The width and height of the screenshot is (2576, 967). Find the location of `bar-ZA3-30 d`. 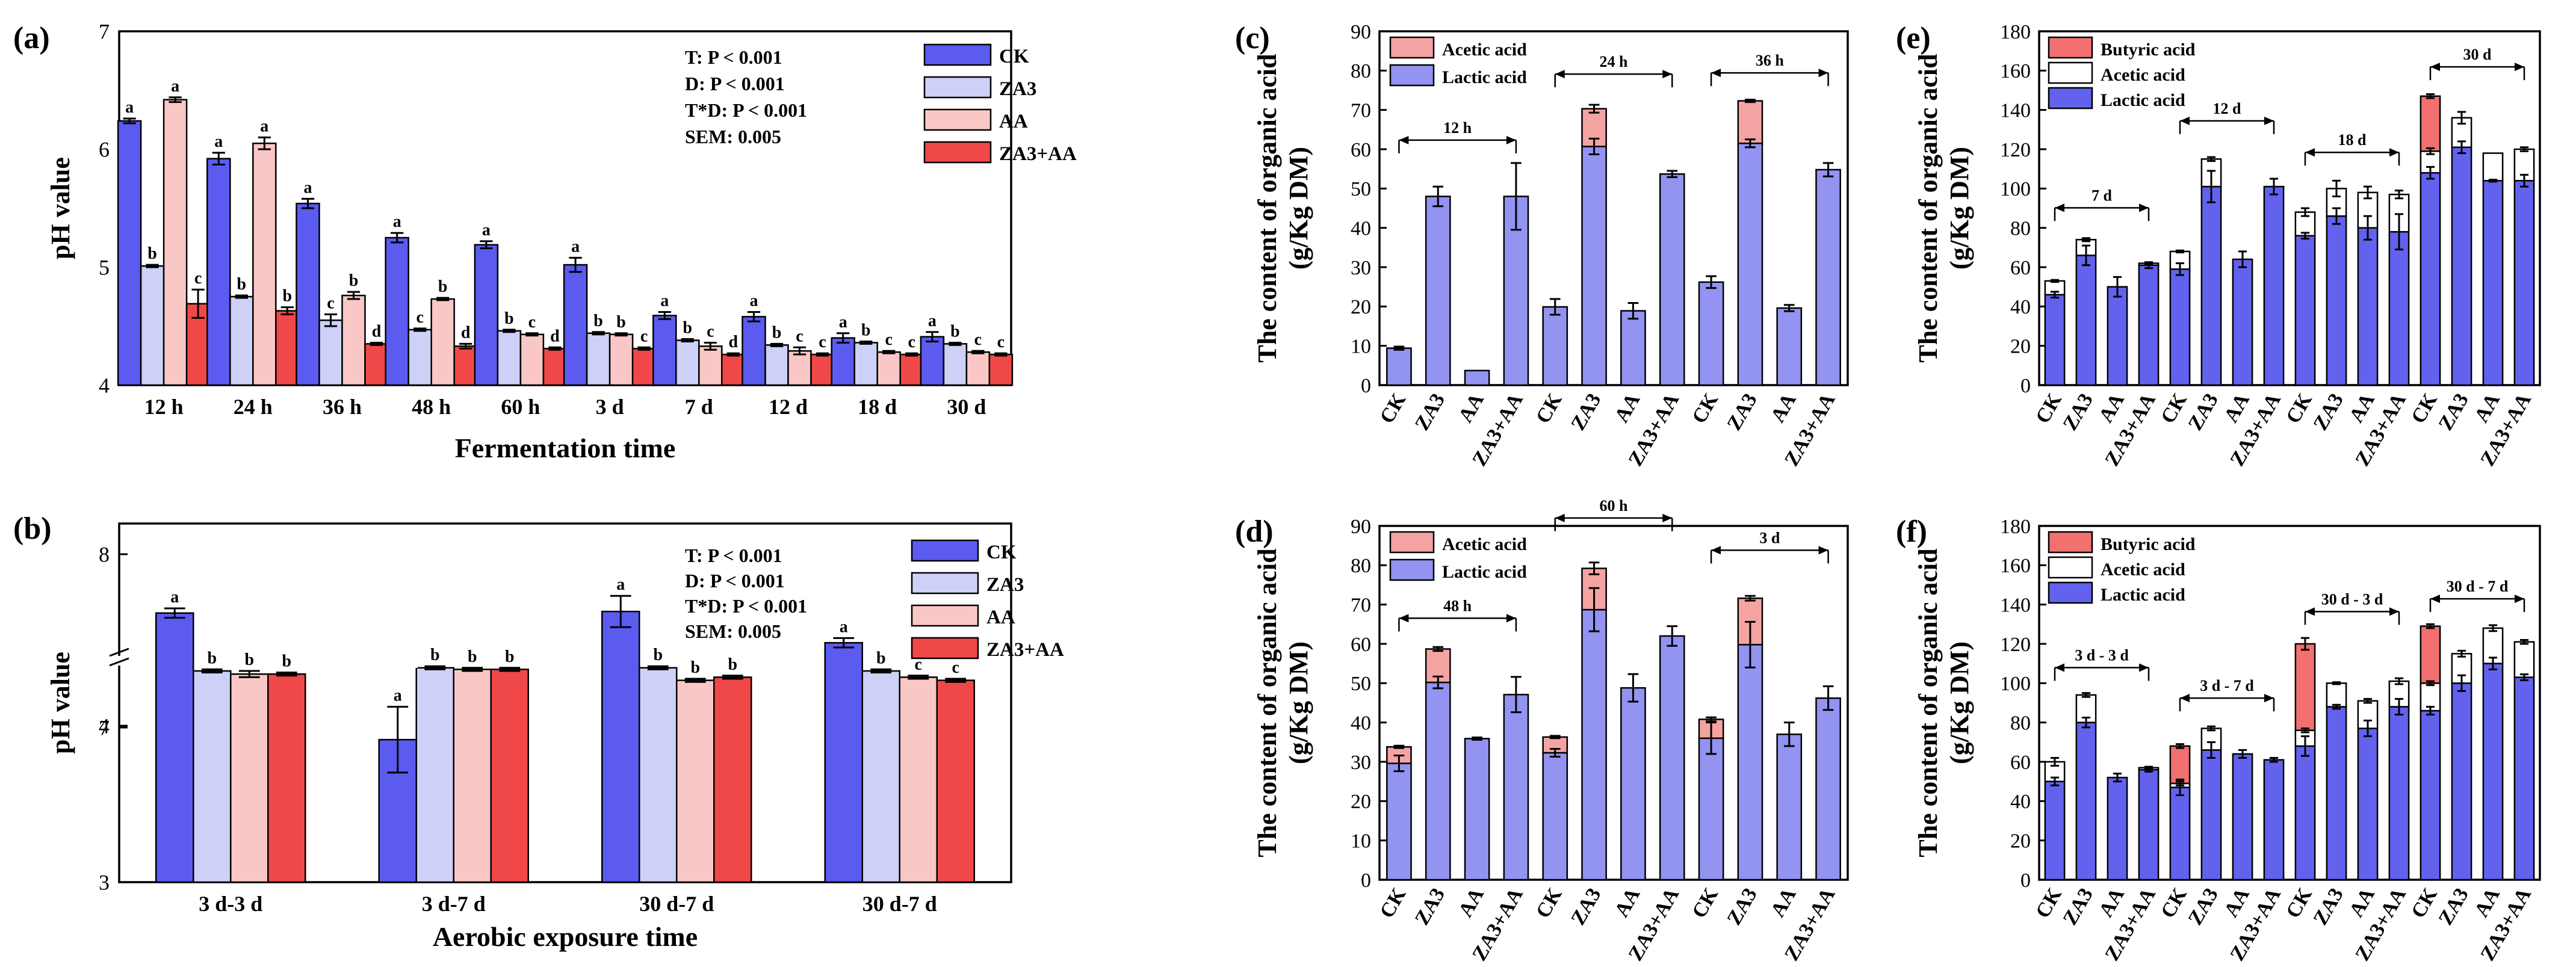

bar-ZA3-30 d is located at coordinates (955, 364).